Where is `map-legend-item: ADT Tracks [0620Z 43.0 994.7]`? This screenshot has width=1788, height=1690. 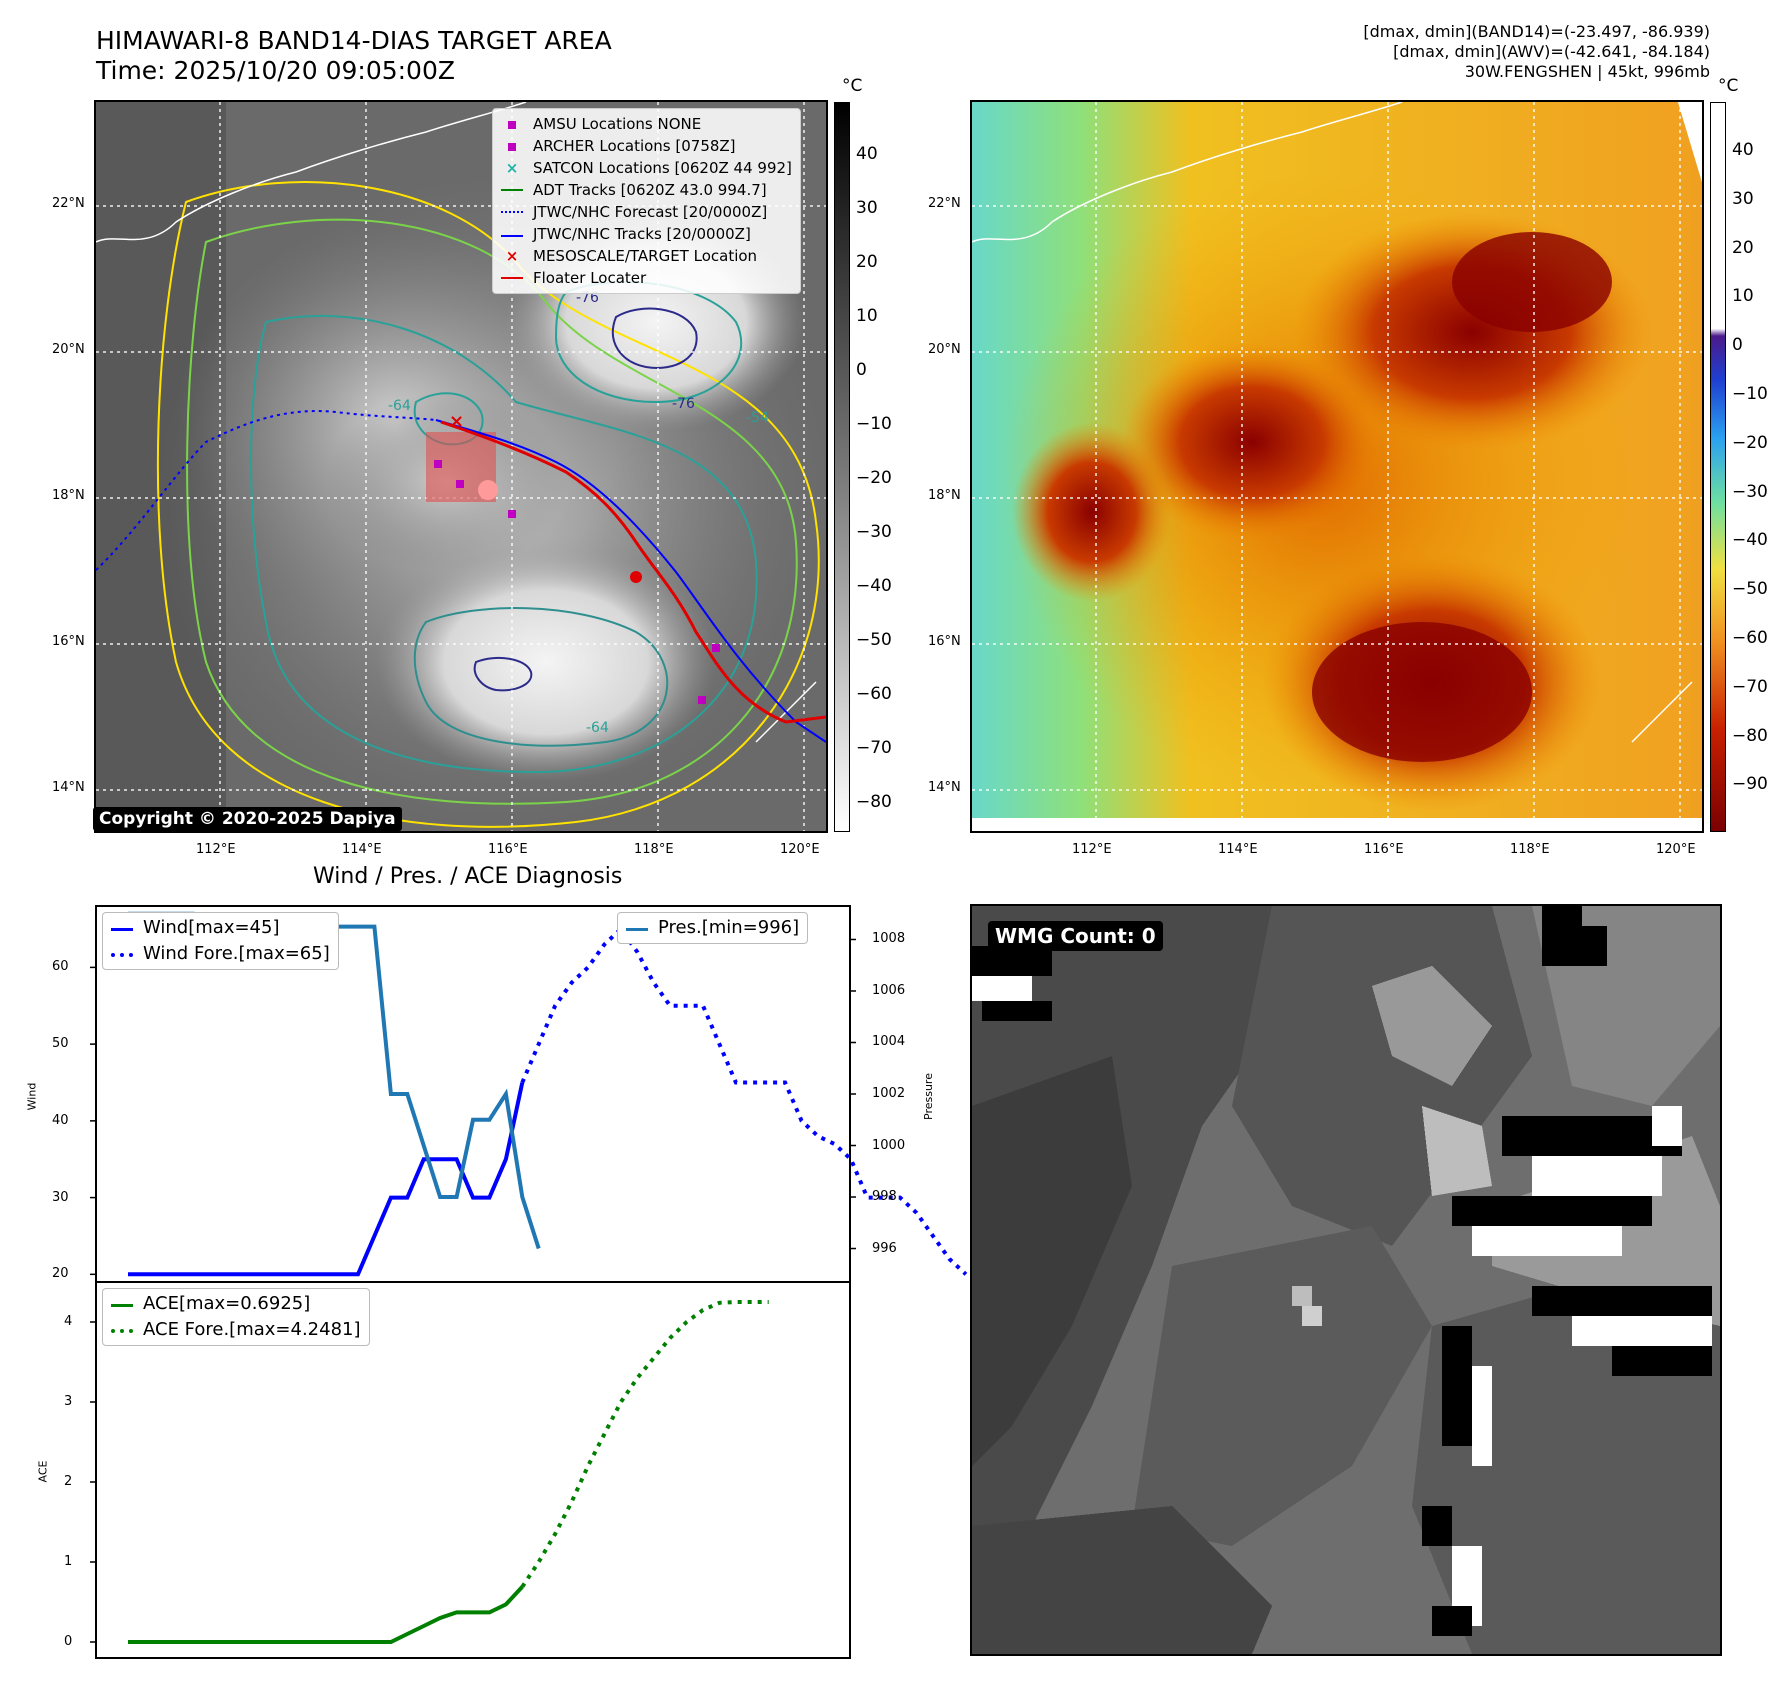
map-legend-item: ADT Tracks [0620Z 43.0 994.7] is located at coordinates (646, 190).